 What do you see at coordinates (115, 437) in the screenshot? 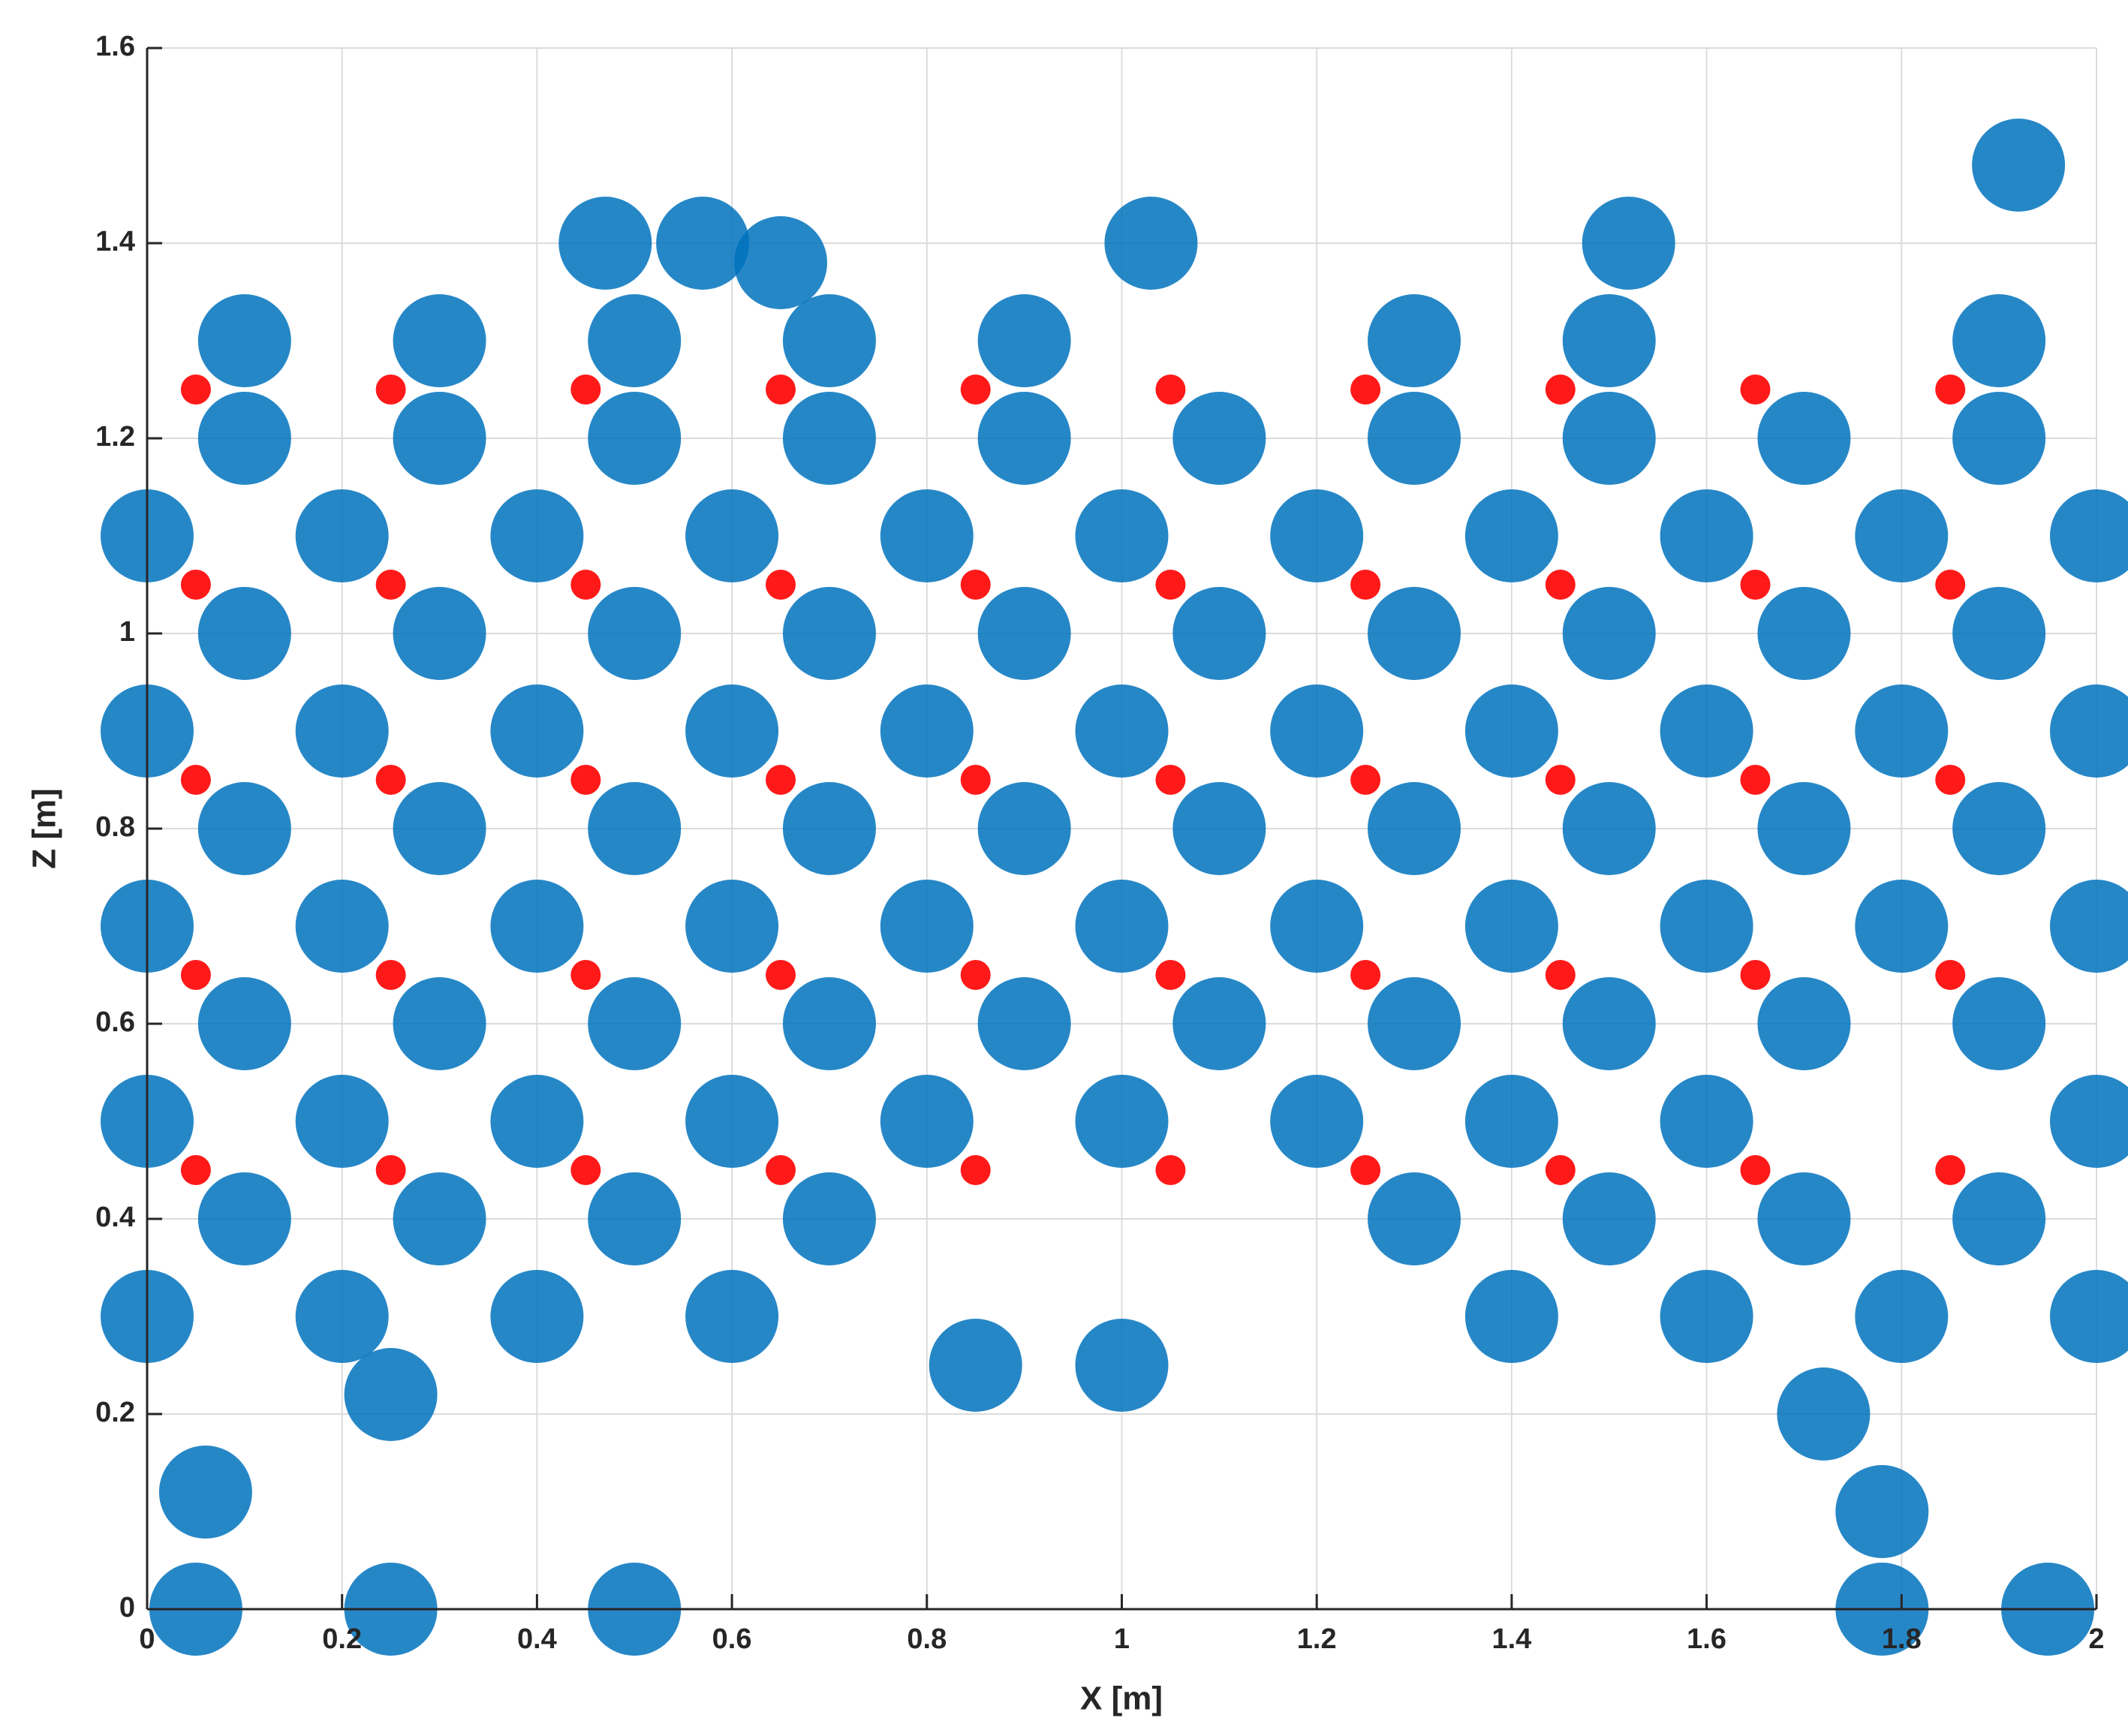
I see `y-tick-label: 1.2` at bounding box center [115, 437].